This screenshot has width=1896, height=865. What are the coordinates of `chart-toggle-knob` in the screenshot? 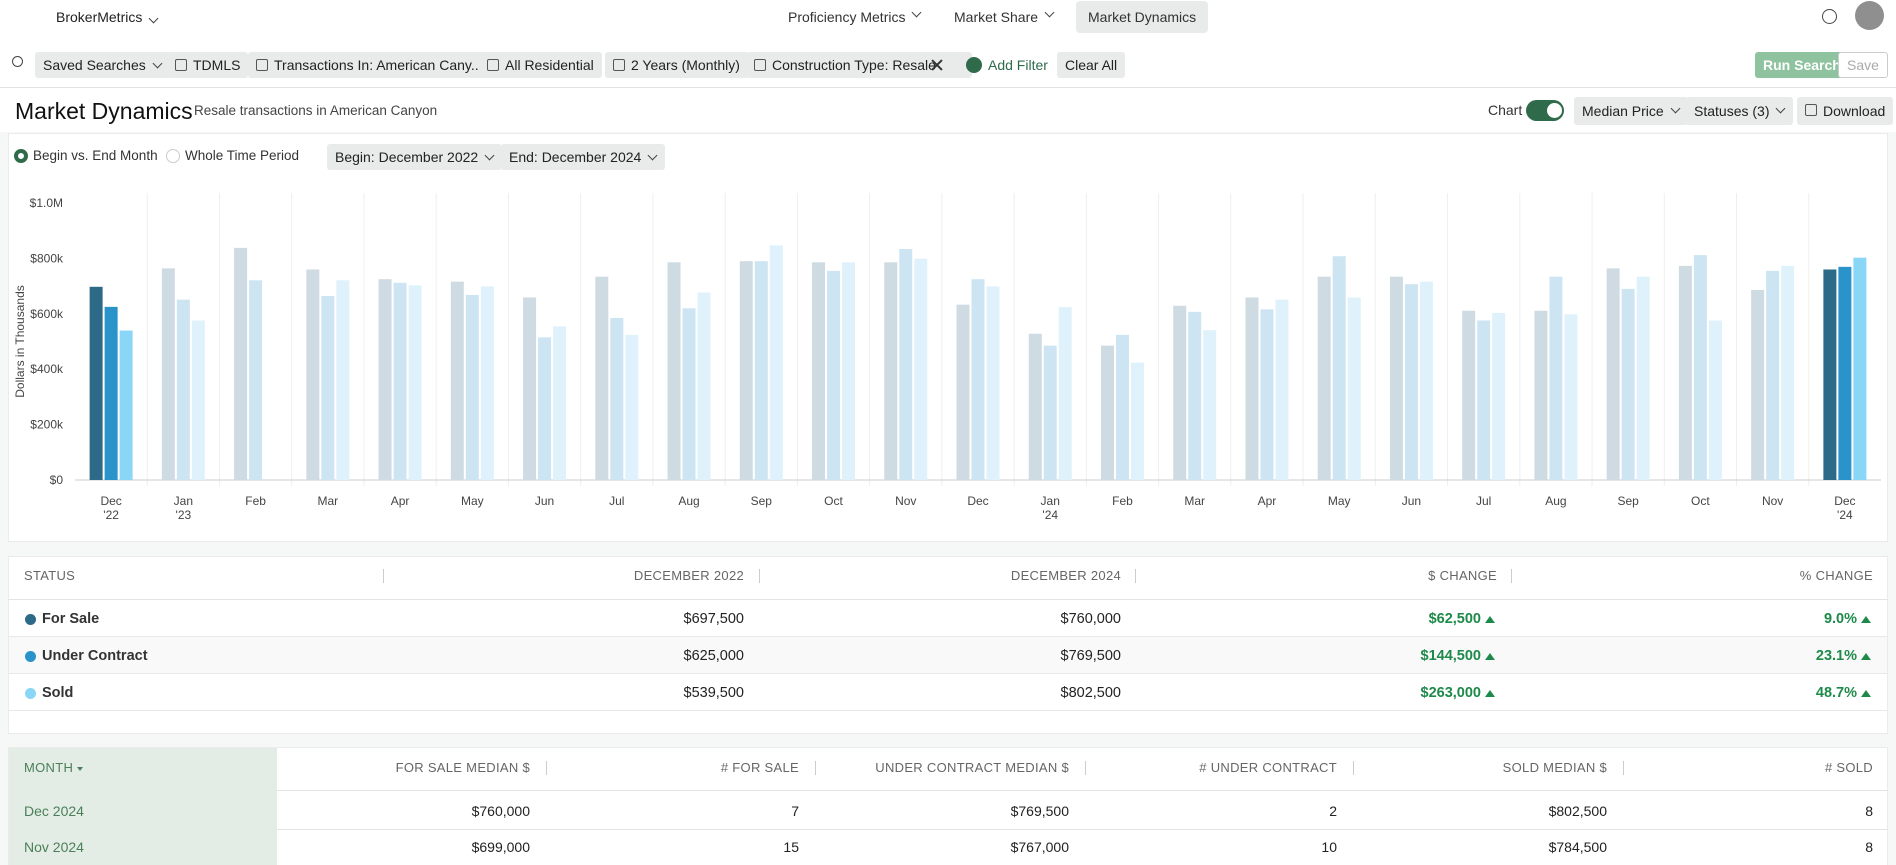 It's located at (1554, 110).